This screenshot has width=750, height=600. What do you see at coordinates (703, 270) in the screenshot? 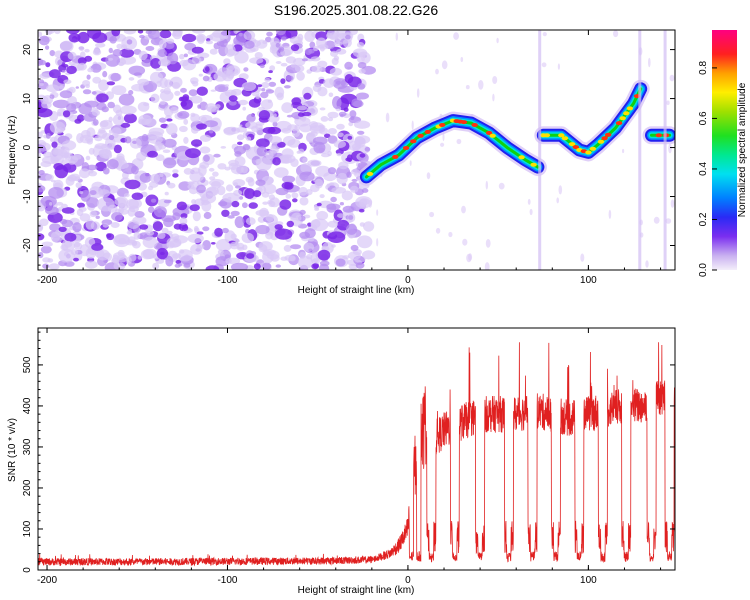
I see `colorbar-tick-label: 0.0` at bounding box center [703, 270].